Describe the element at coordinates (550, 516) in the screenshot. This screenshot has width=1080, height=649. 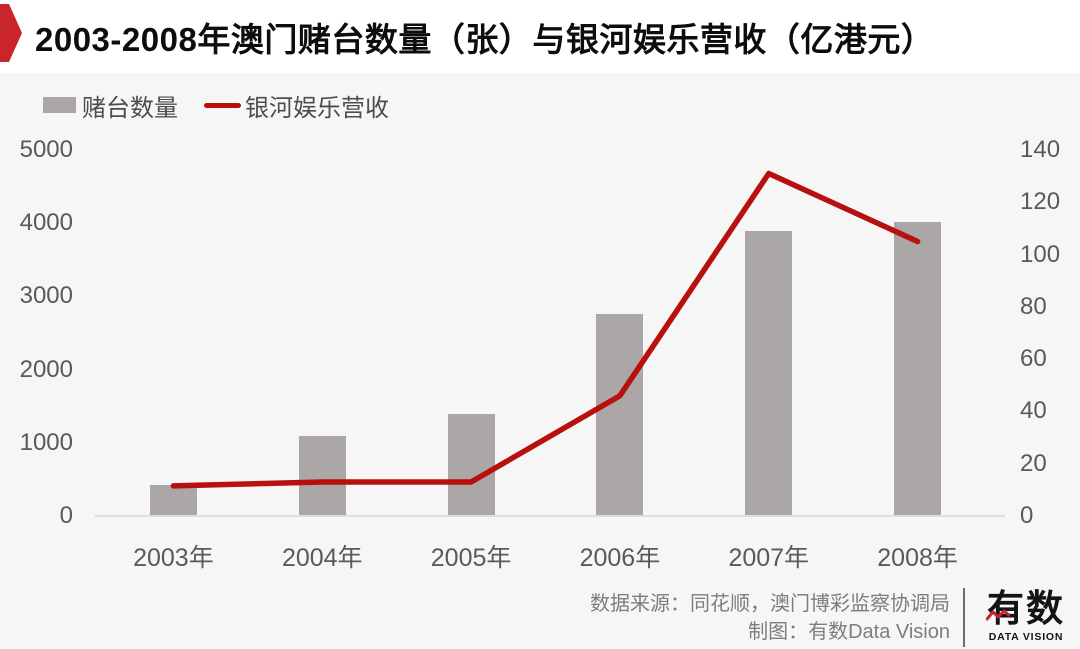
I see `x-axis-line` at that location.